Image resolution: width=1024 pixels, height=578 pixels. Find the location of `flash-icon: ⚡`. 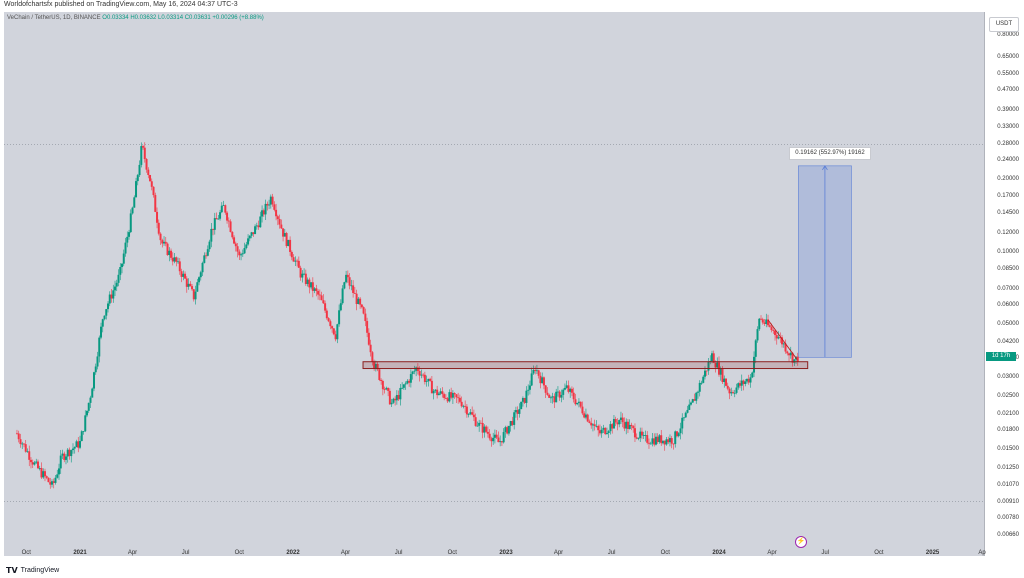

flash-icon: ⚡ is located at coordinates (801, 542).